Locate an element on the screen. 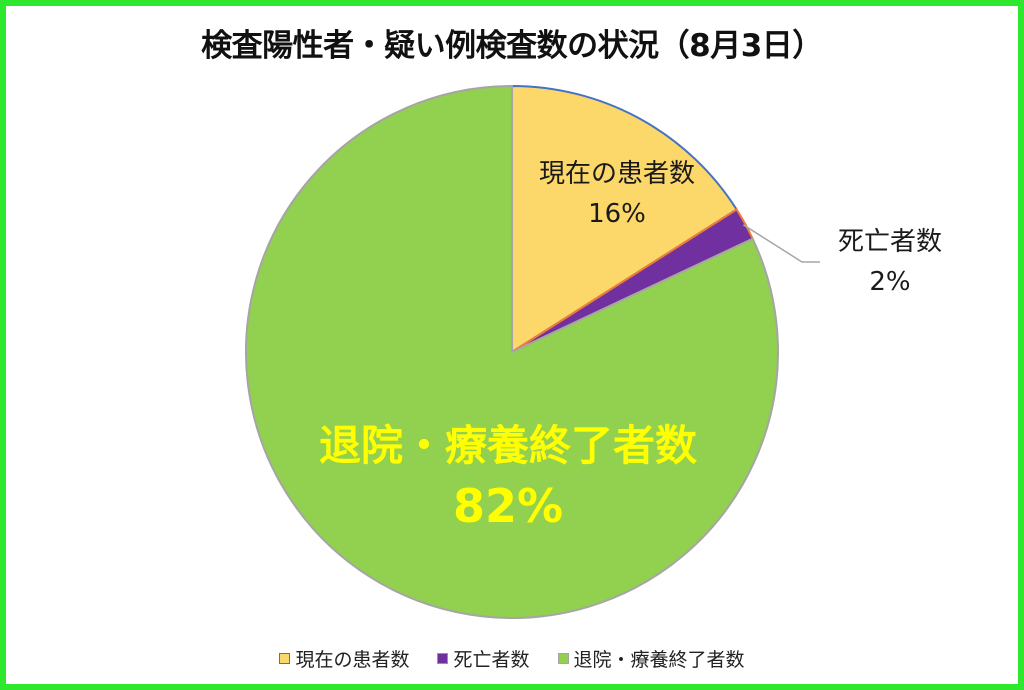 This screenshot has width=1024, height=690. pie-slice-current-patients is located at coordinates (624, 219).